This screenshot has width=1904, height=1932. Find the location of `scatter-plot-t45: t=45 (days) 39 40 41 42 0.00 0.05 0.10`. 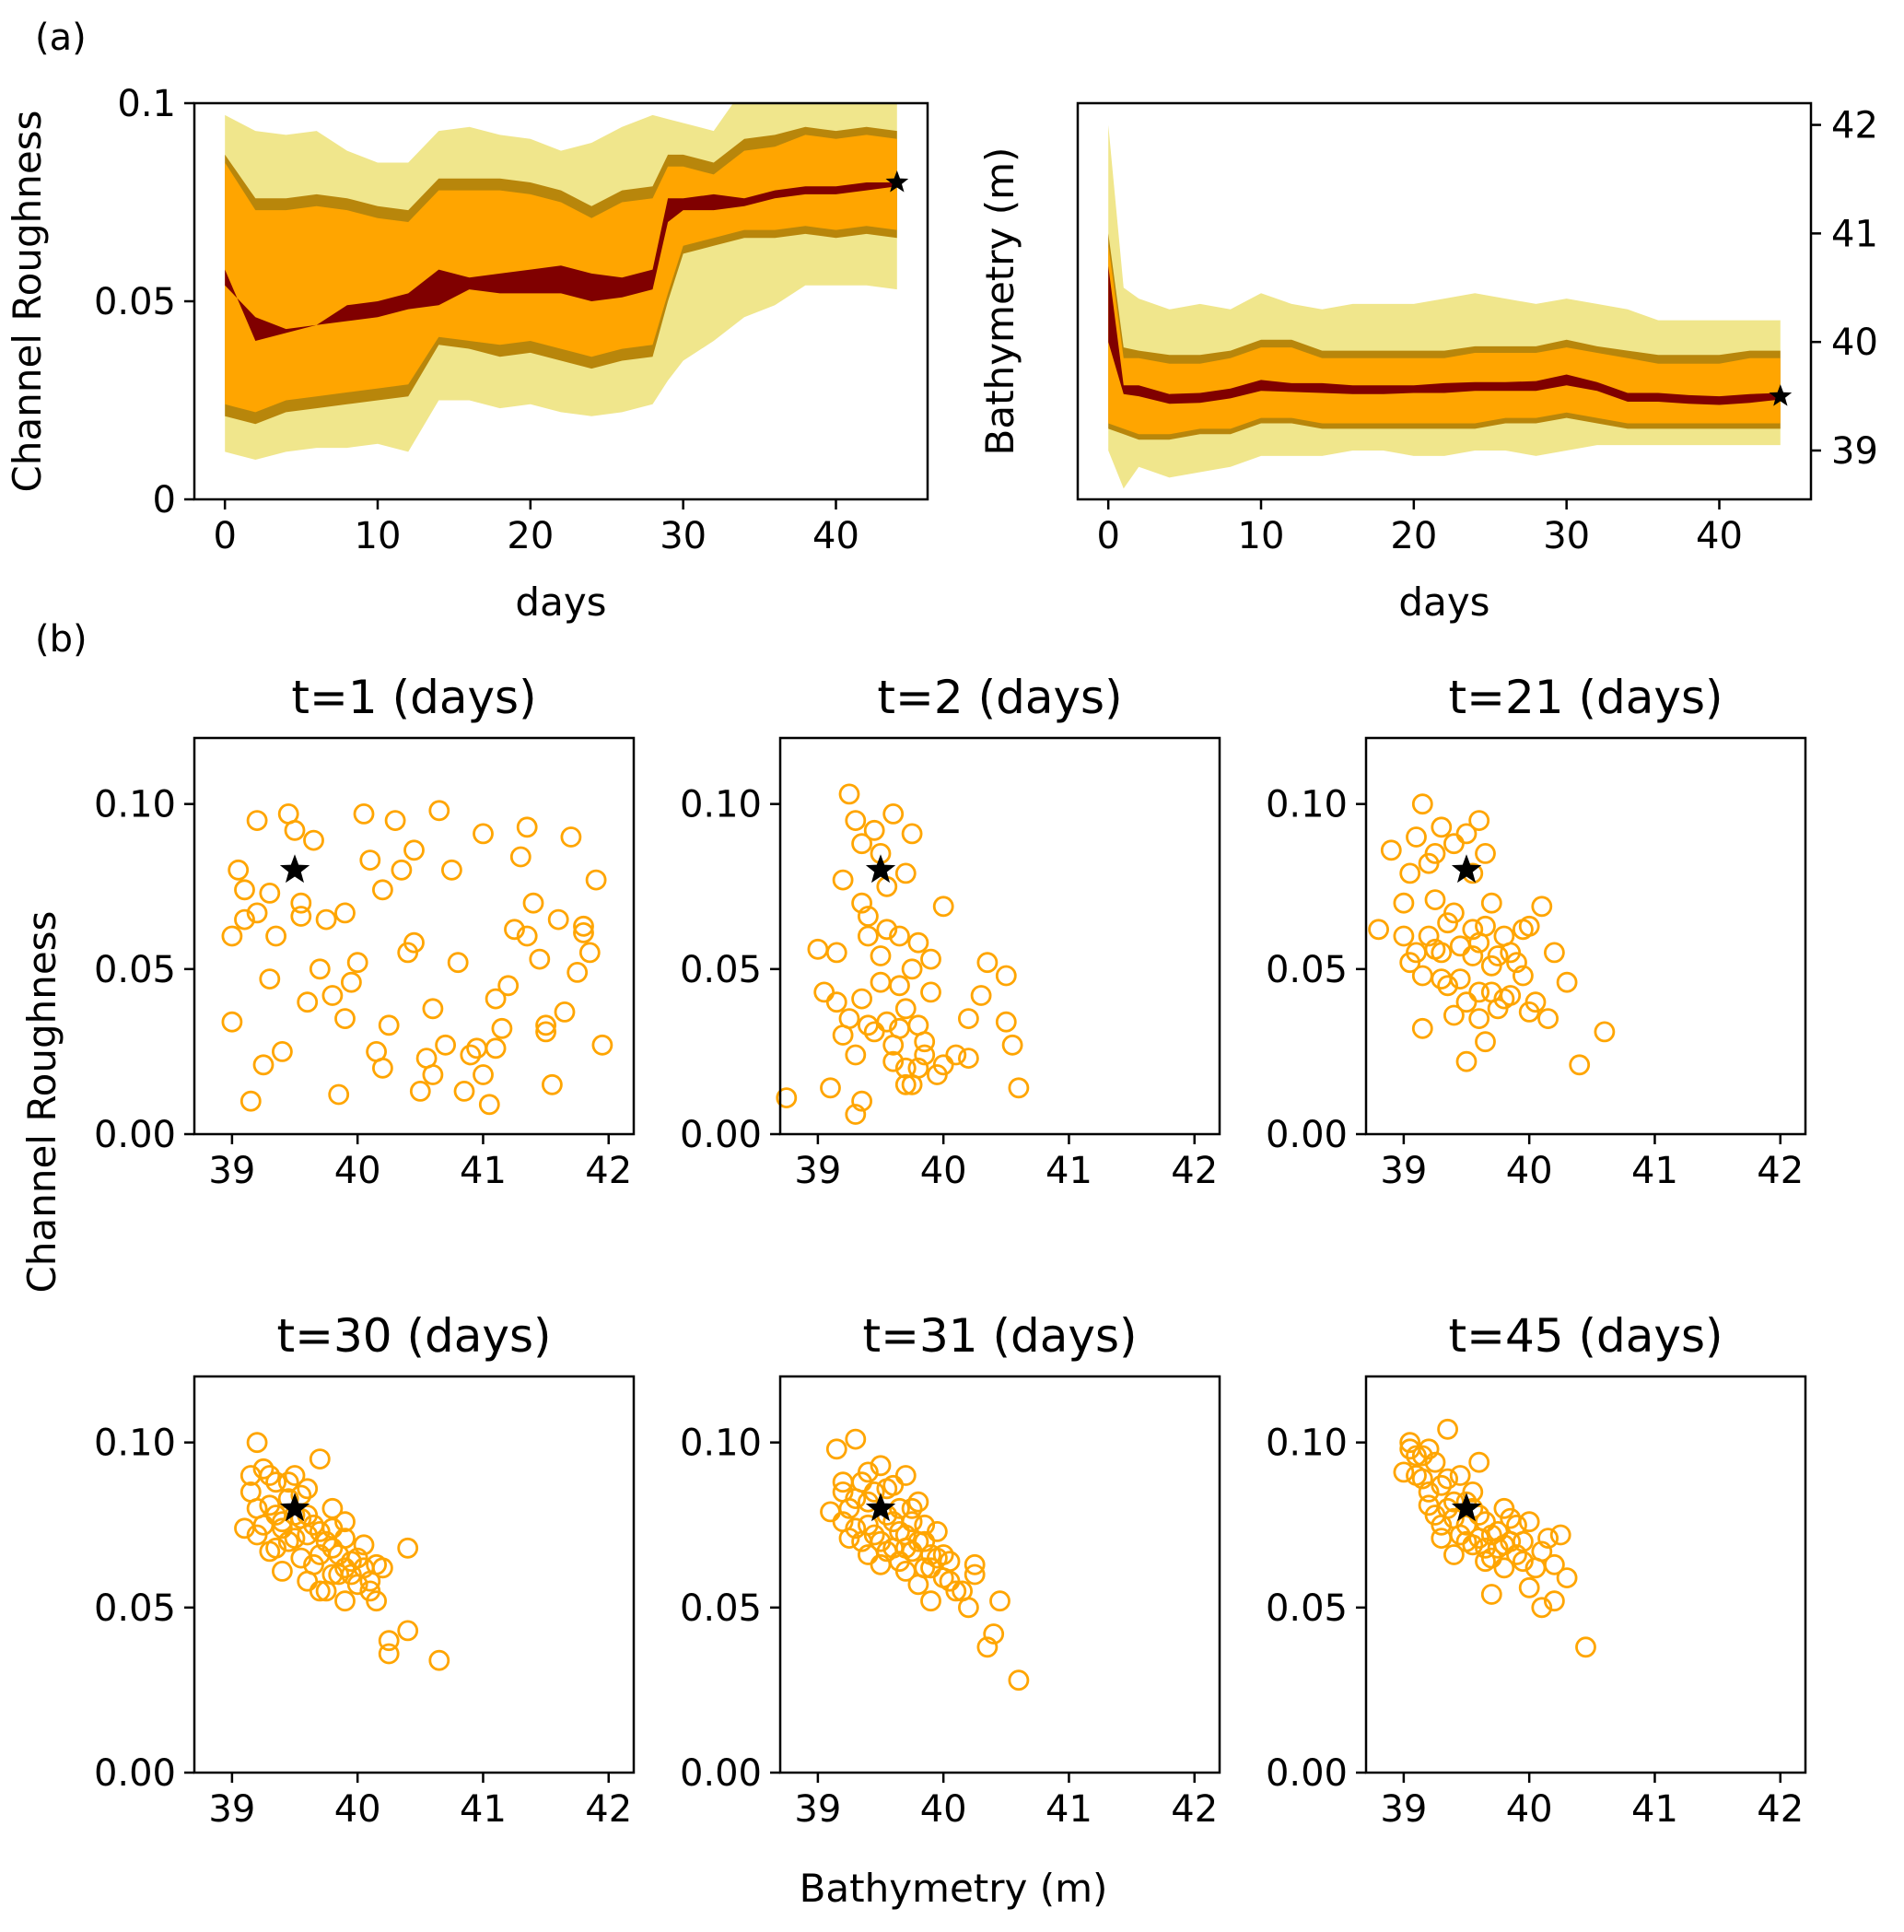

scatter-plot-t45: t=45 (days) 39 40 41 42 0.00 0.05 0.10 is located at coordinates (1536, 1570).